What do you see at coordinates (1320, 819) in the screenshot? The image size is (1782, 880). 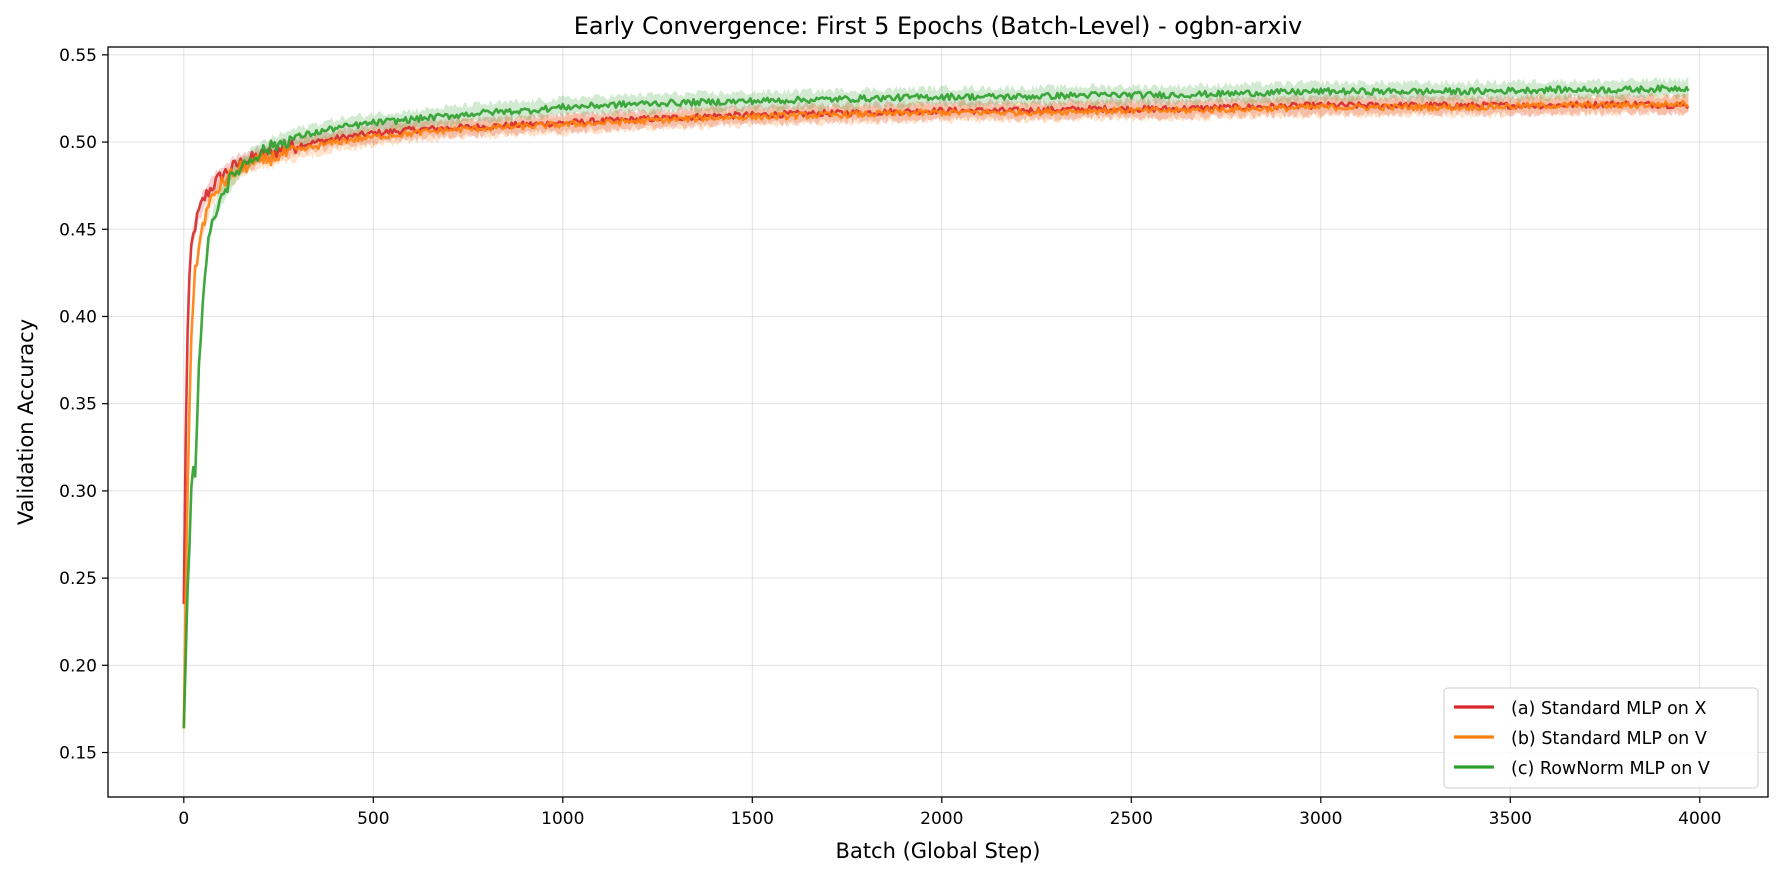 I see `x-tick-label: 3000` at bounding box center [1320, 819].